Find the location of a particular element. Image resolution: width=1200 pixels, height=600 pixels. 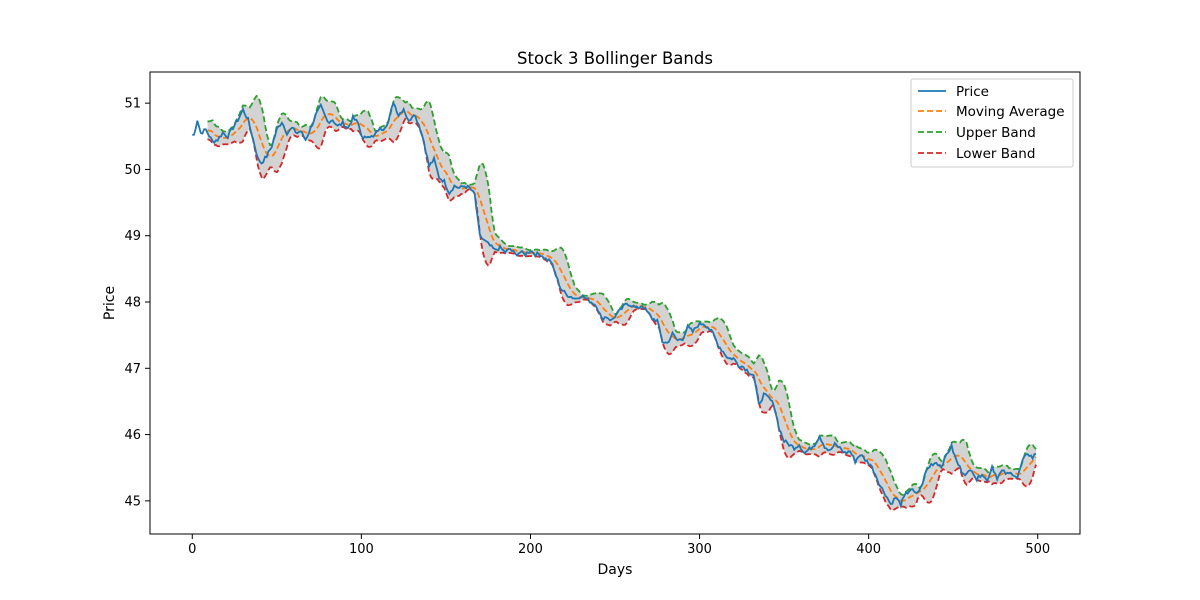

y-tick-label: 45 is located at coordinates (132, 501).